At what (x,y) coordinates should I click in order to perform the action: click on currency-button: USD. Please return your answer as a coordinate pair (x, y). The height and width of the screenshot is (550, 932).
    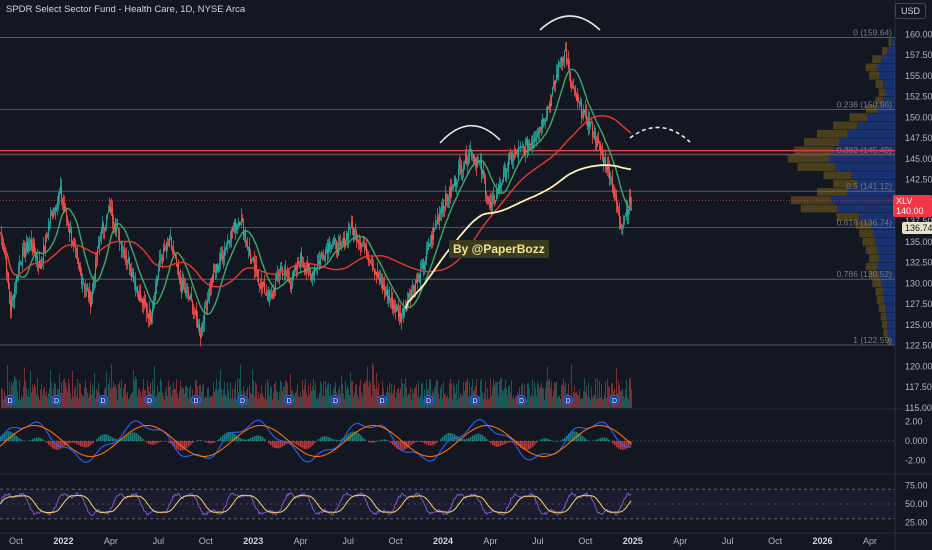
    Looking at the image, I should click on (910, 11).